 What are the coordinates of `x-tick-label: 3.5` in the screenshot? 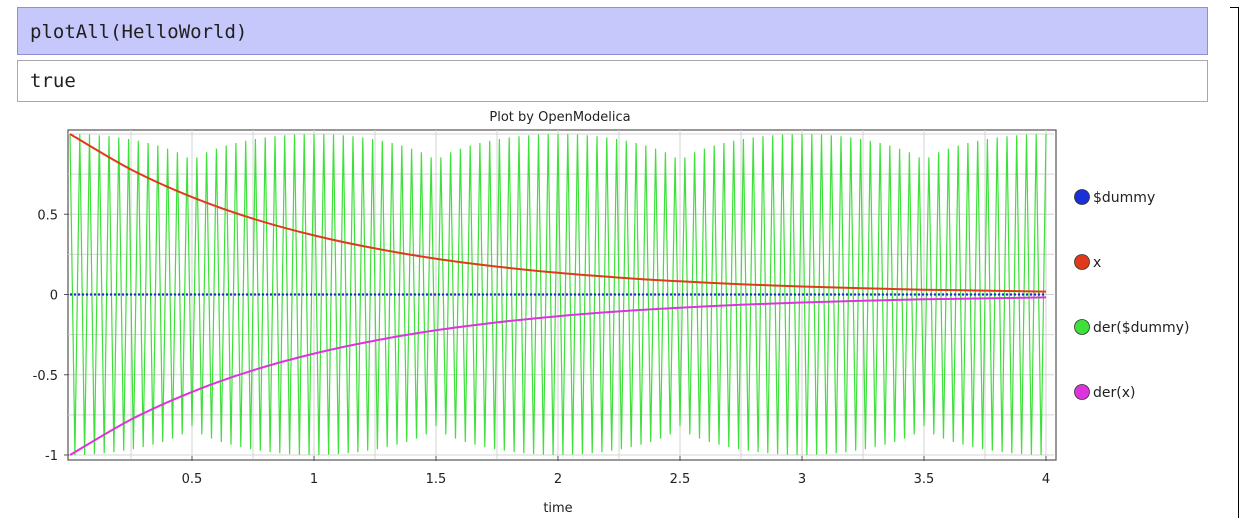 It's located at (924, 479).